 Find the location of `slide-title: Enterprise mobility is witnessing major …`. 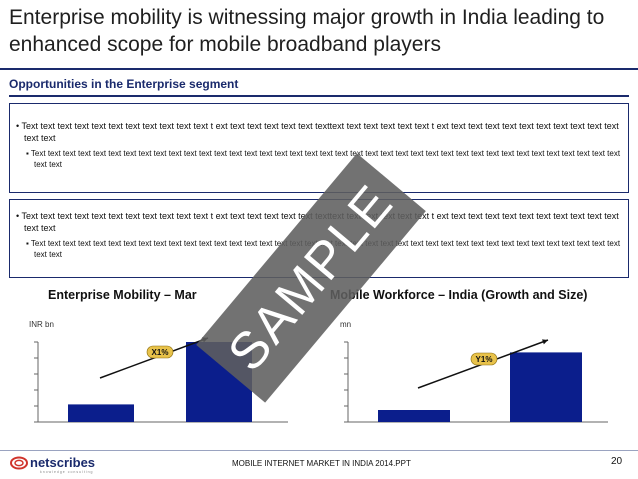

slide-title: Enterprise mobility is witnessing major … is located at coordinates (307, 31).